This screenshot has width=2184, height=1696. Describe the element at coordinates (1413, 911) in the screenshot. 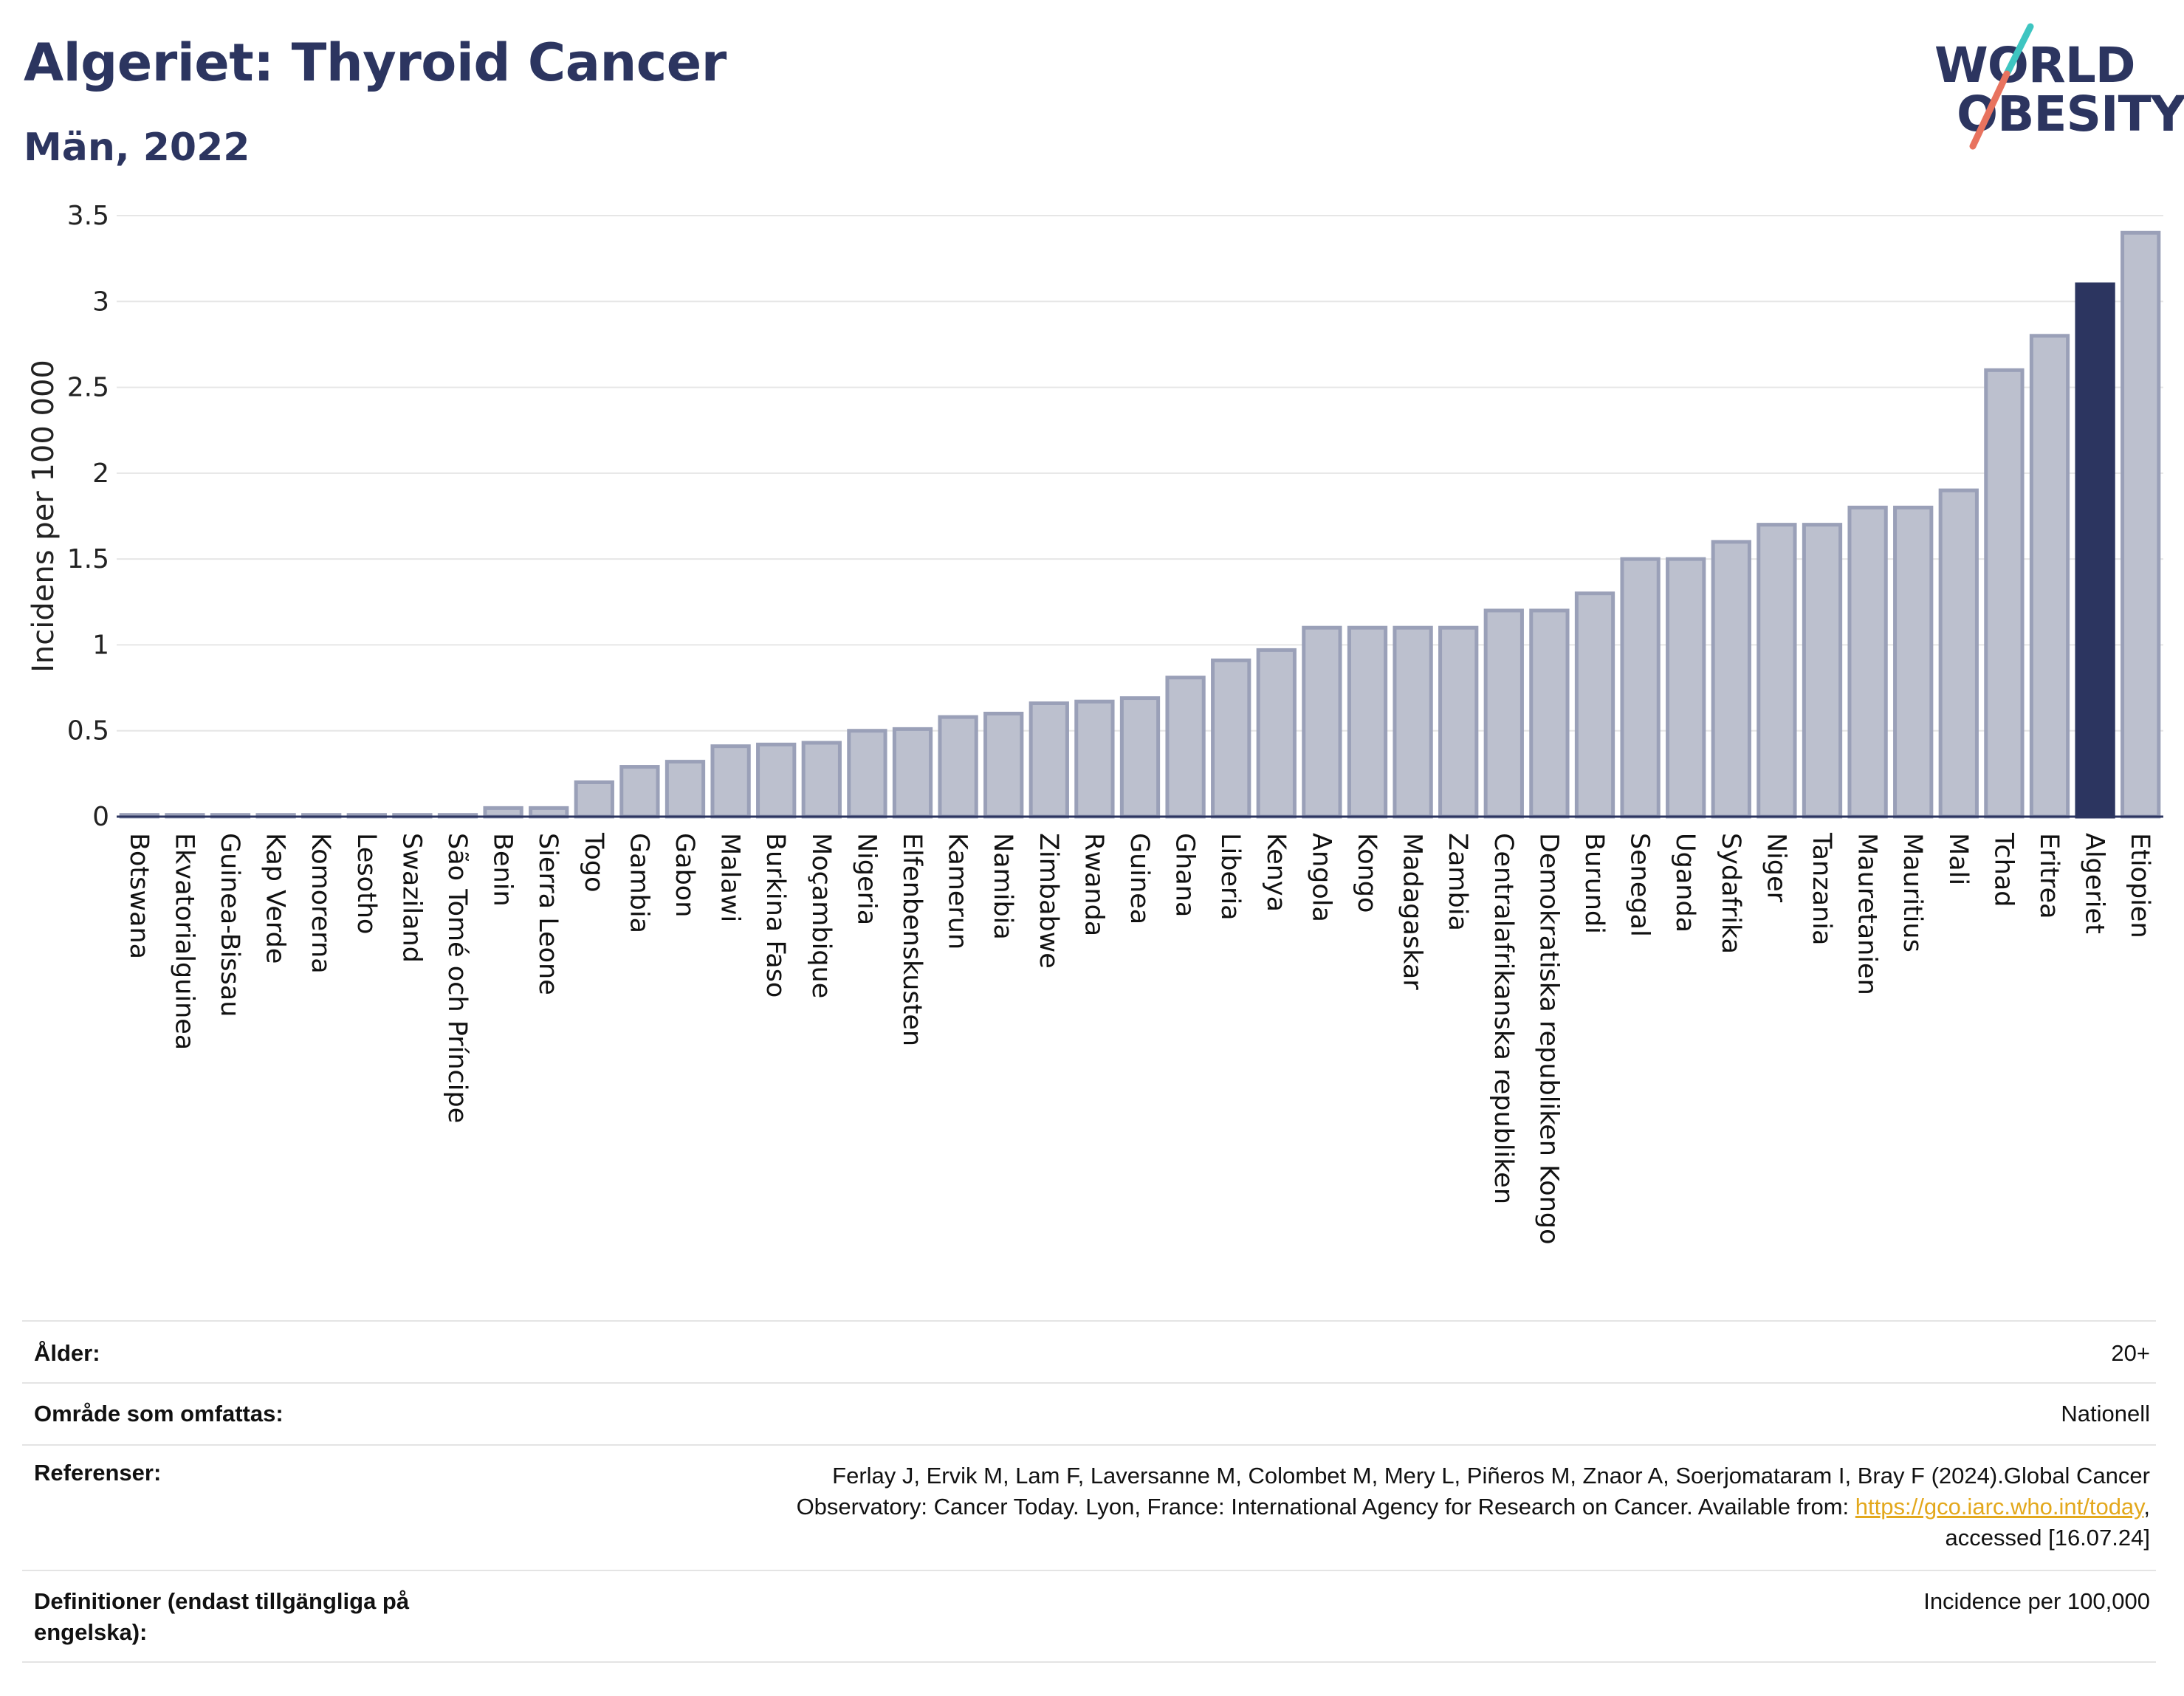

I see `x-tick-label: Madagaskar` at that location.